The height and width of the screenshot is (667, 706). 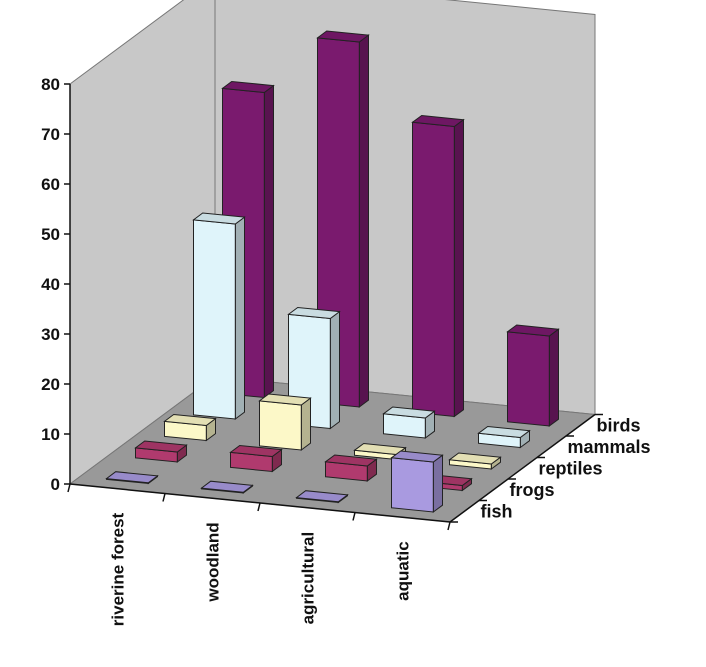 What do you see at coordinates (50, 134) in the screenshot?
I see `y-tick-label: 70` at bounding box center [50, 134].